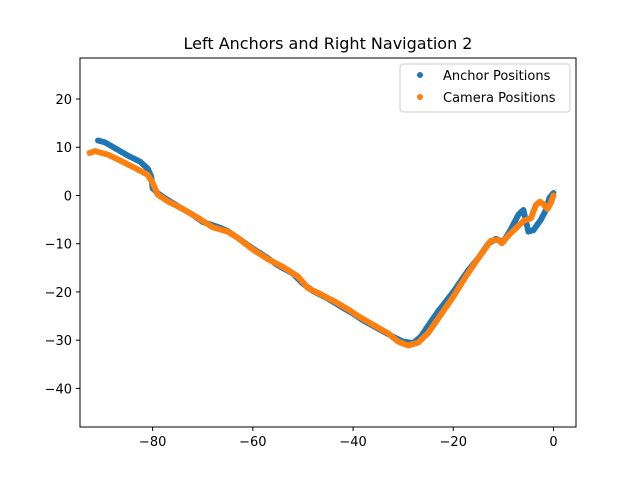  Describe the element at coordinates (58, 341) in the screenshot. I see `y-tick-label: −30` at that location.